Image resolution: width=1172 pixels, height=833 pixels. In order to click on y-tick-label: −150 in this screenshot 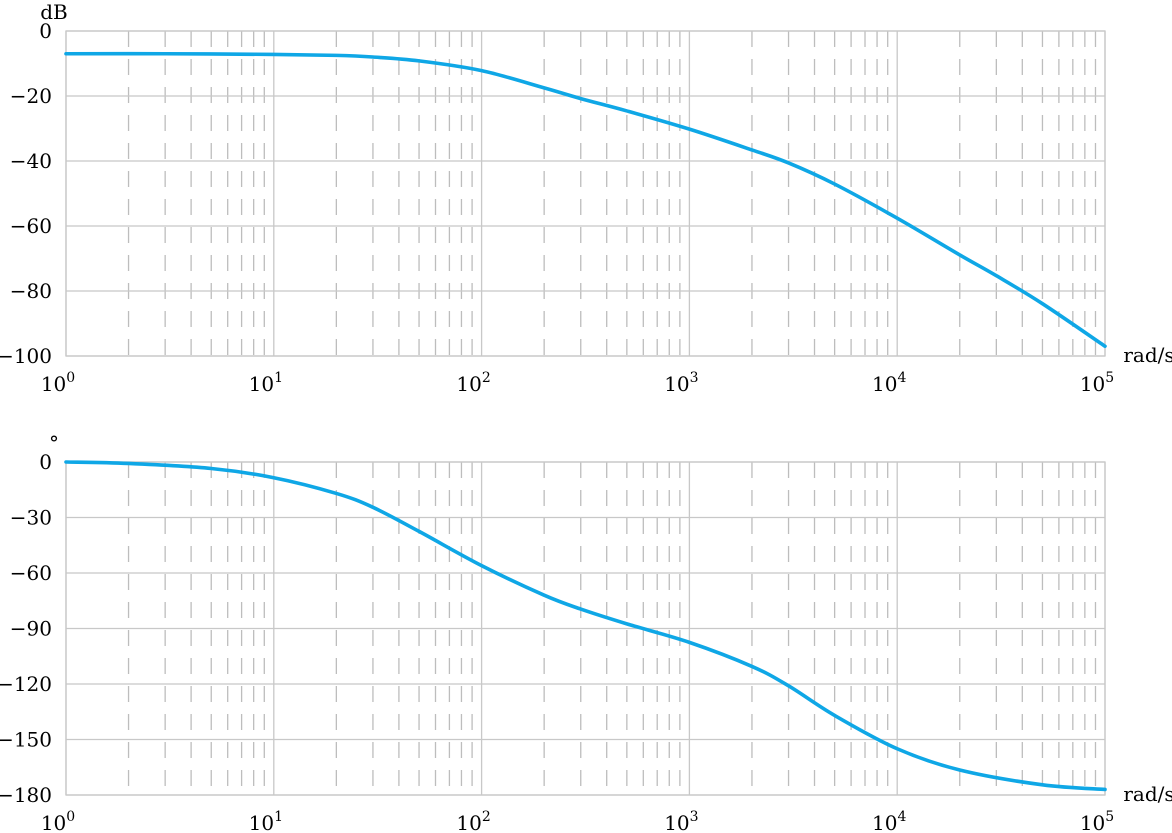, I will do `click(26, 740)`.